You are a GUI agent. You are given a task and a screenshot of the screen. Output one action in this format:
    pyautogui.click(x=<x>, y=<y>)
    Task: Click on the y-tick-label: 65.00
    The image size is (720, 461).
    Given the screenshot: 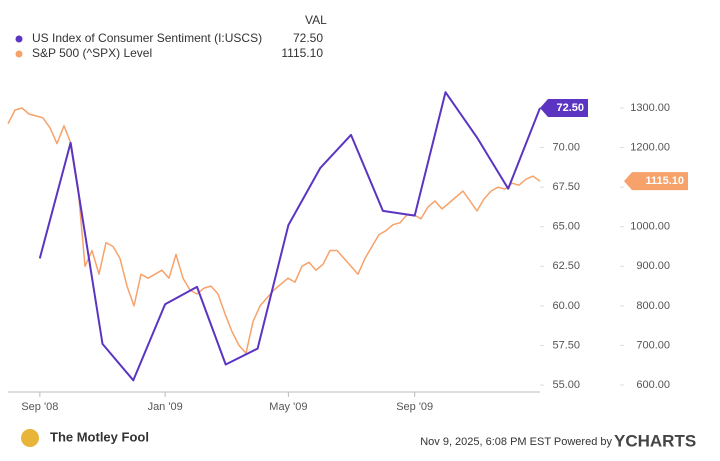 What is the action you would take?
    pyautogui.click(x=566, y=227)
    